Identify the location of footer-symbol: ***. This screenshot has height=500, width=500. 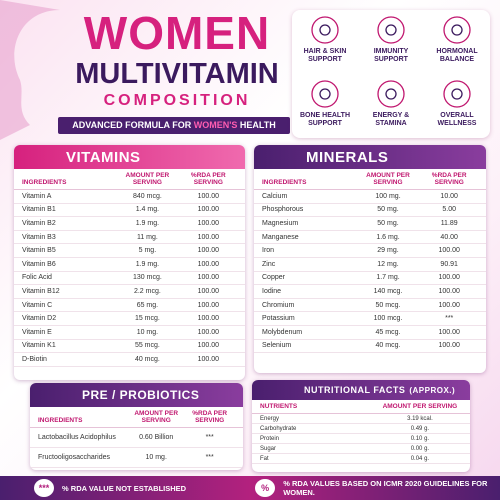
(44, 488).